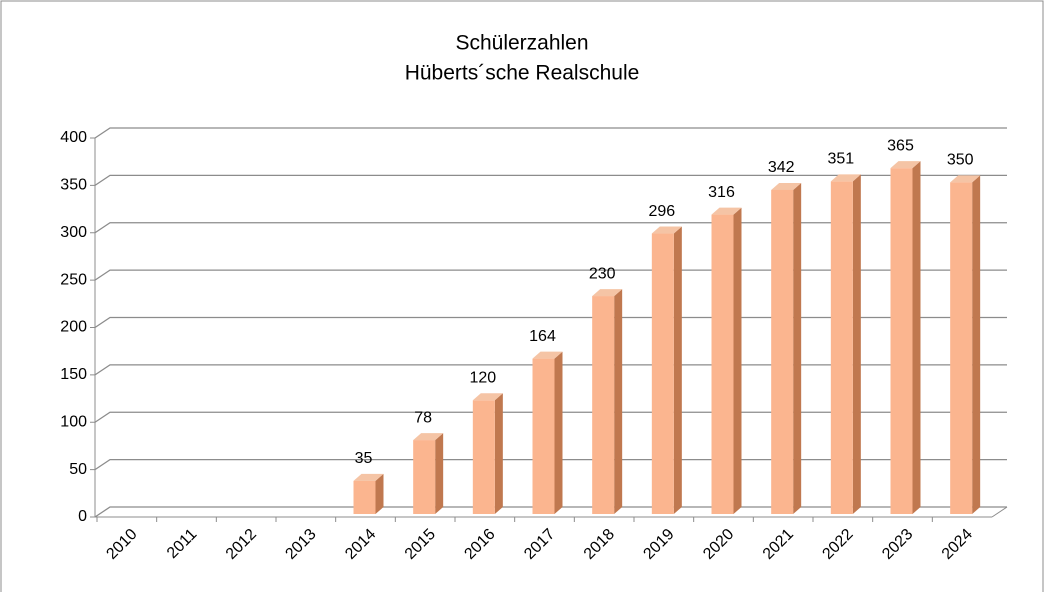 This screenshot has width=1045, height=592. What do you see at coordinates (781, 167) in the screenshot?
I see `data-label: 342` at bounding box center [781, 167].